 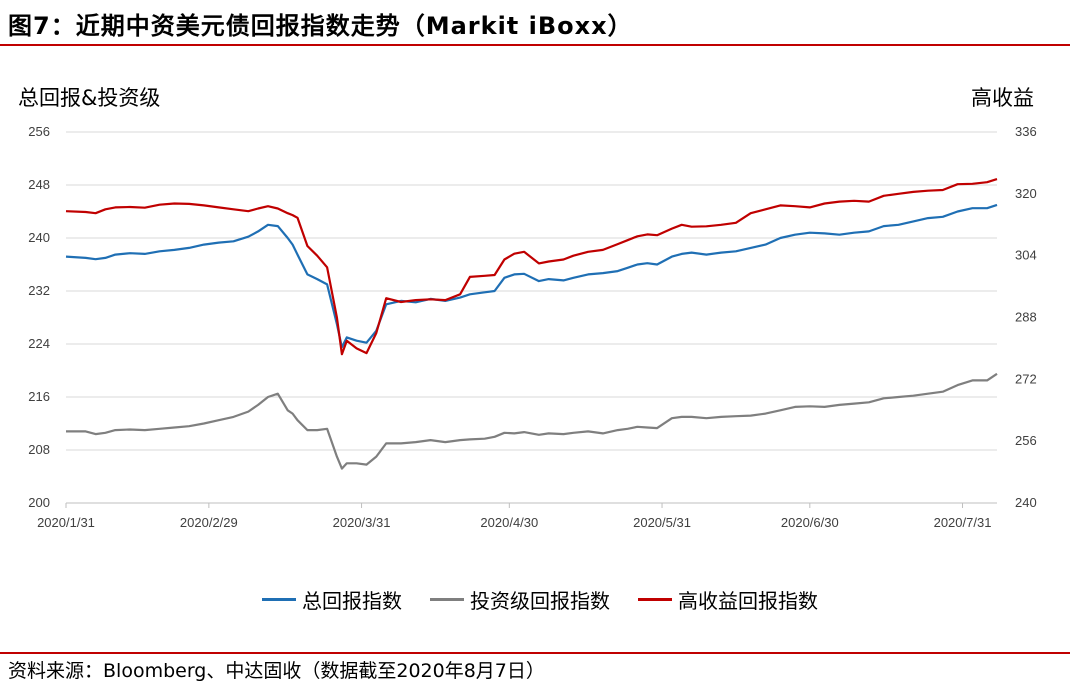 What do you see at coordinates (748, 601) in the screenshot?
I see `legend-label: 高收益回报指数` at bounding box center [748, 601].